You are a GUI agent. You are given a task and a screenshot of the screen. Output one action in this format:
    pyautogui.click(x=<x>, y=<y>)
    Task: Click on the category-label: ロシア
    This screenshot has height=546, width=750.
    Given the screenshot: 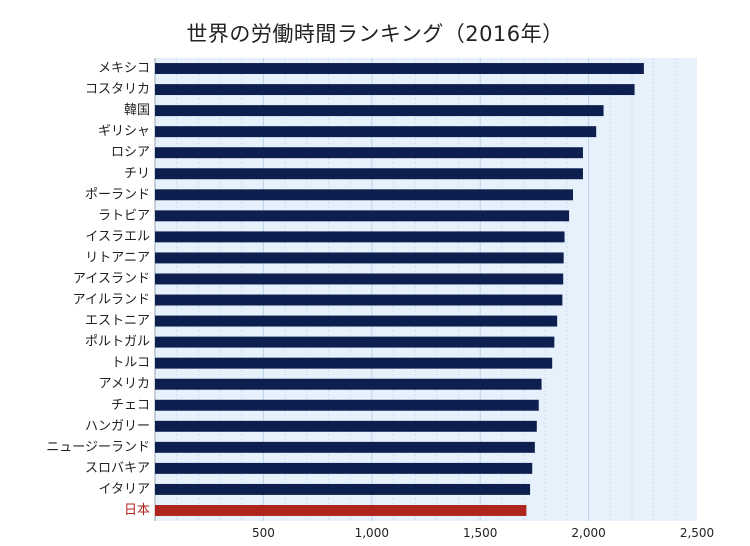 What is the action you would take?
    pyautogui.click(x=130, y=152)
    